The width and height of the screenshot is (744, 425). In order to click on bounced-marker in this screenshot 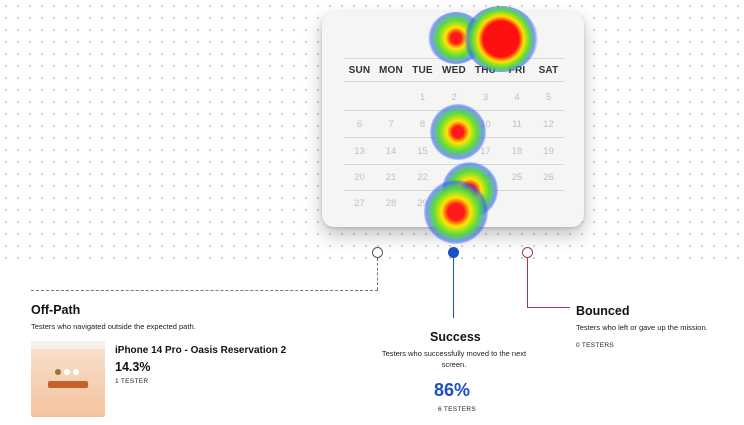, I will do `click(527, 252)`.